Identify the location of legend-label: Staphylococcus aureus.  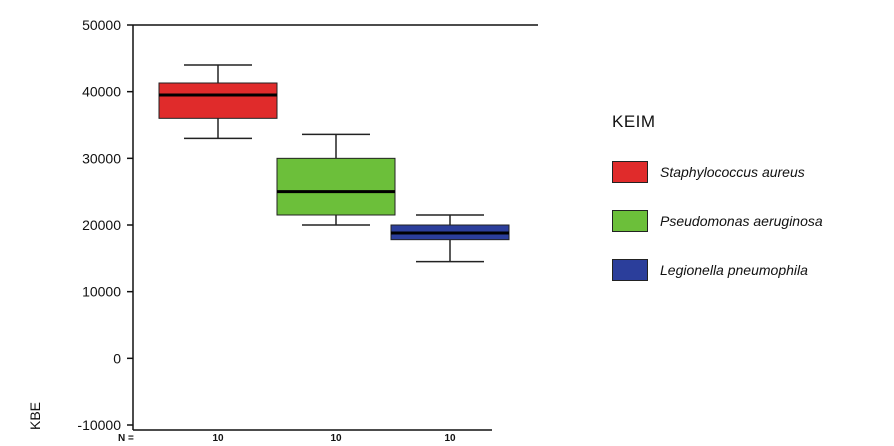
(732, 172).